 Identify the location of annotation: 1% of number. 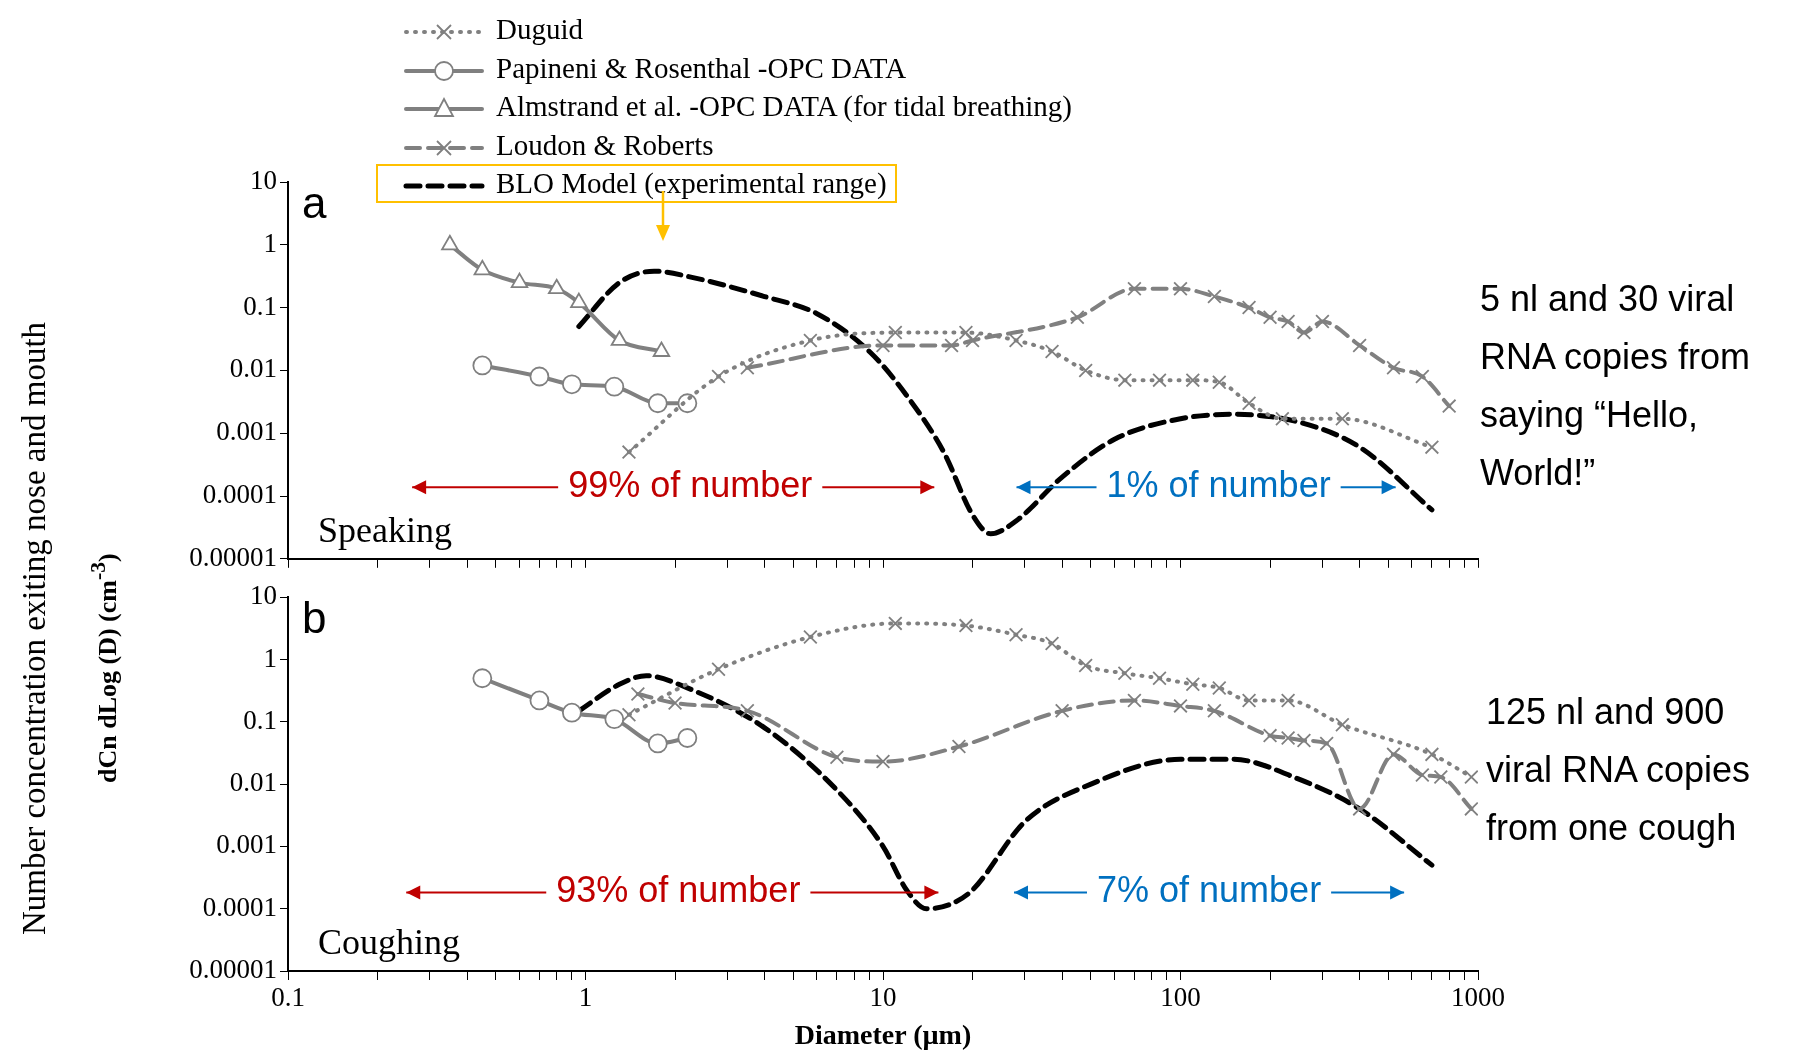
(1218, 485).